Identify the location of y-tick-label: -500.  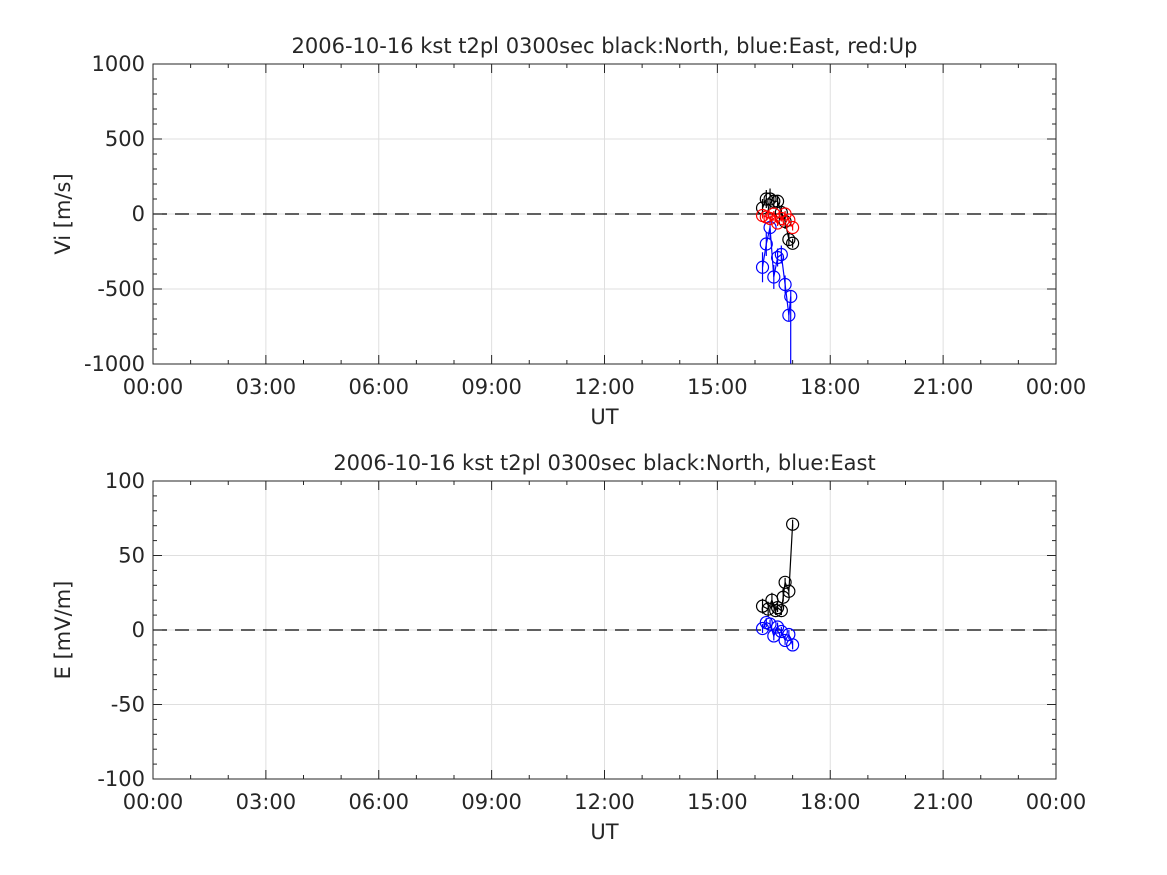
(121, 289).